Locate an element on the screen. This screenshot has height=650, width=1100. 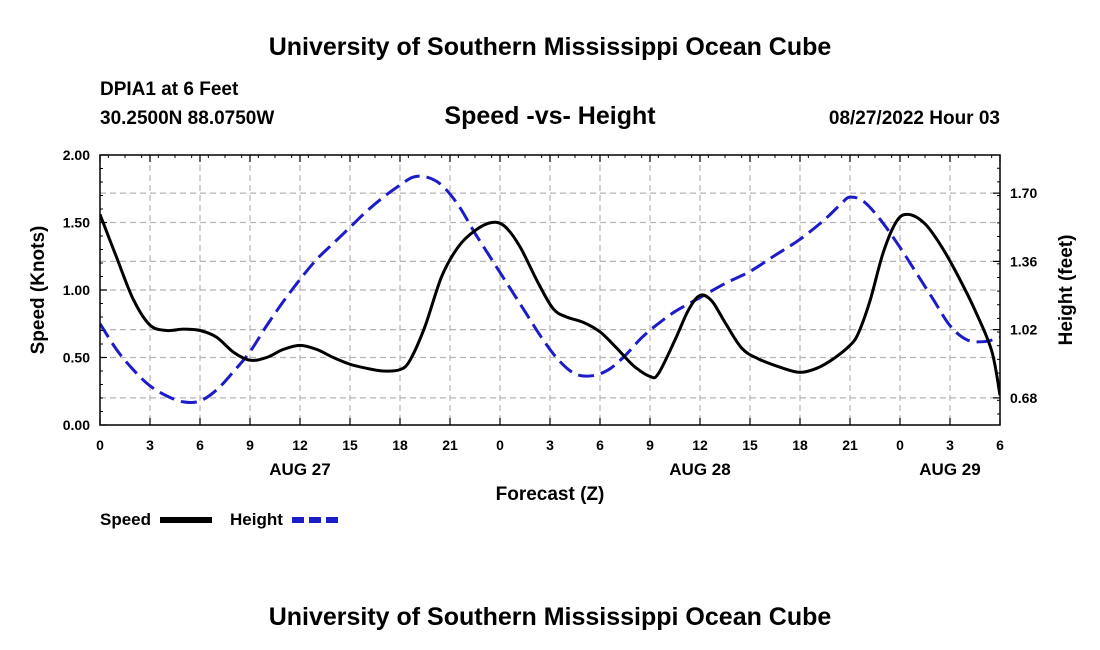
y2-tick-label: 1.02 is located at coordinates (1023, 330).